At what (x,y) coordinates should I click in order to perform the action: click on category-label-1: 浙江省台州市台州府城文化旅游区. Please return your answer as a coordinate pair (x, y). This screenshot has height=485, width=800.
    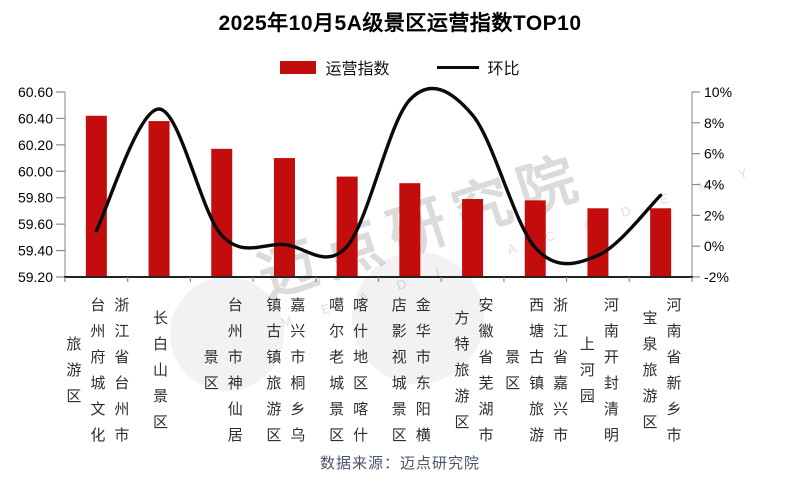
    Looking at the image, I should click on (97, 375).